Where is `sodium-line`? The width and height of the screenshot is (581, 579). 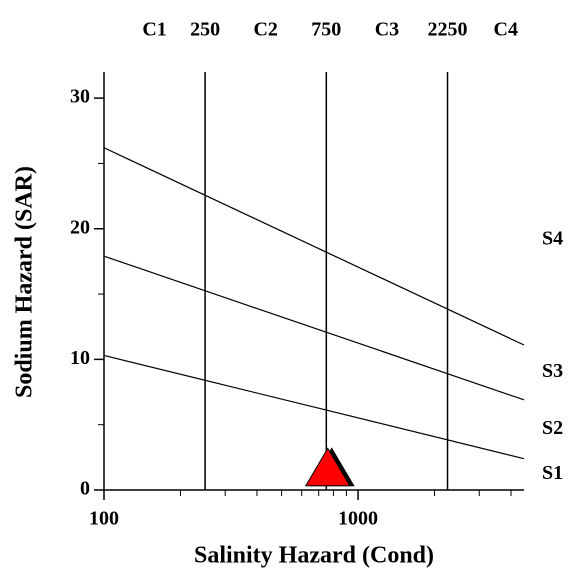
sodium-line is located at coordinates (314, 407).